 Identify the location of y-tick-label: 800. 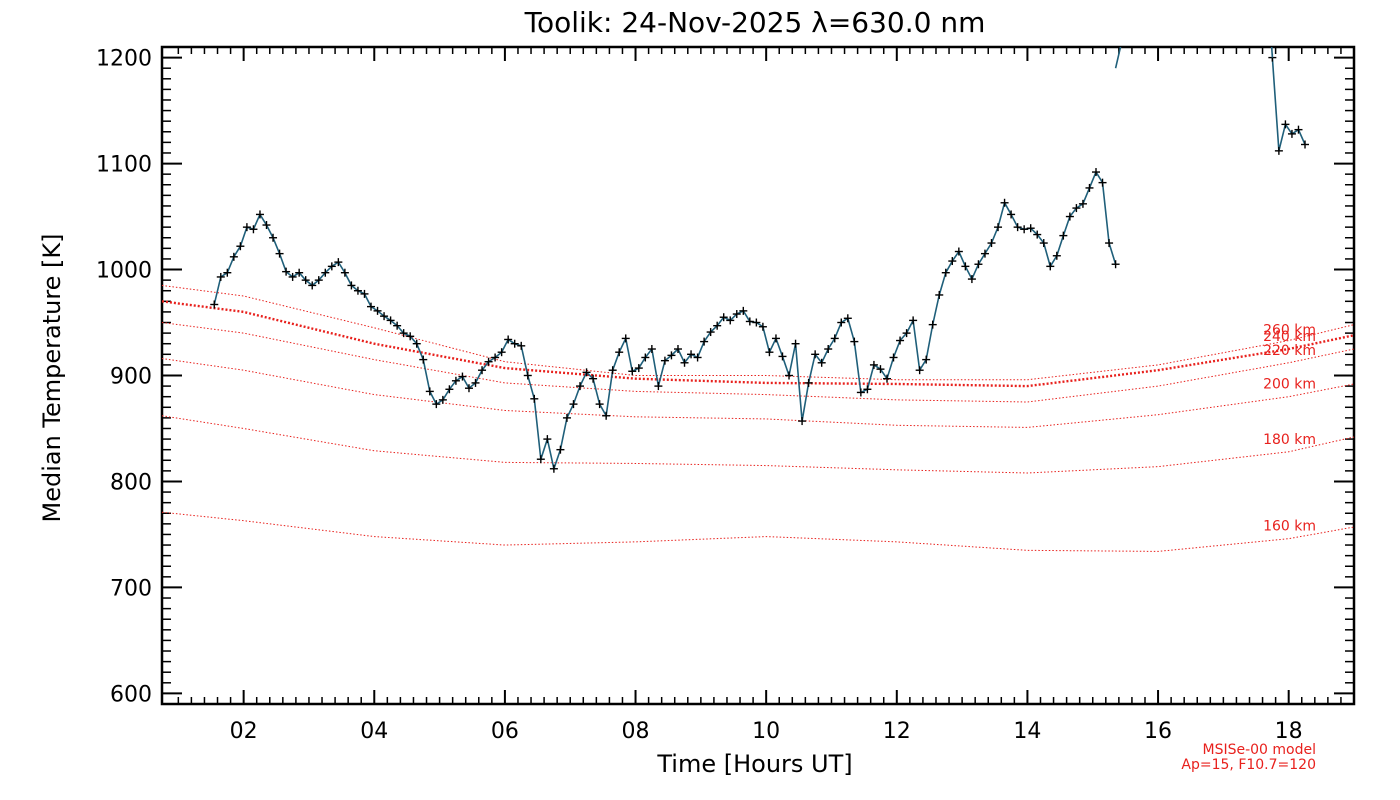
(131, 482).